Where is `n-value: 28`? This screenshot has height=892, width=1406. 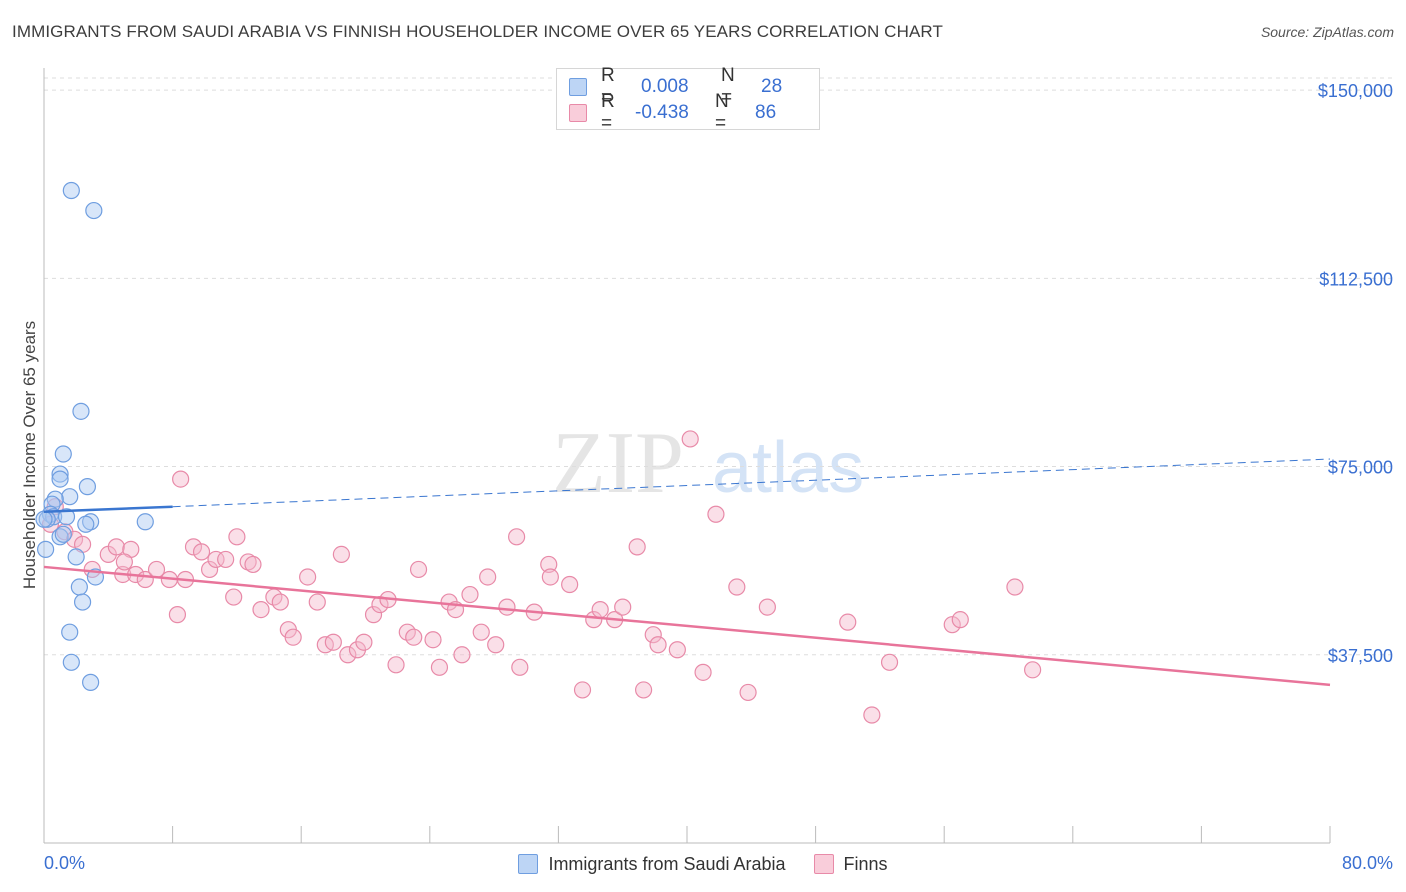
n-value: 28 is located at coordinates (772, 86).